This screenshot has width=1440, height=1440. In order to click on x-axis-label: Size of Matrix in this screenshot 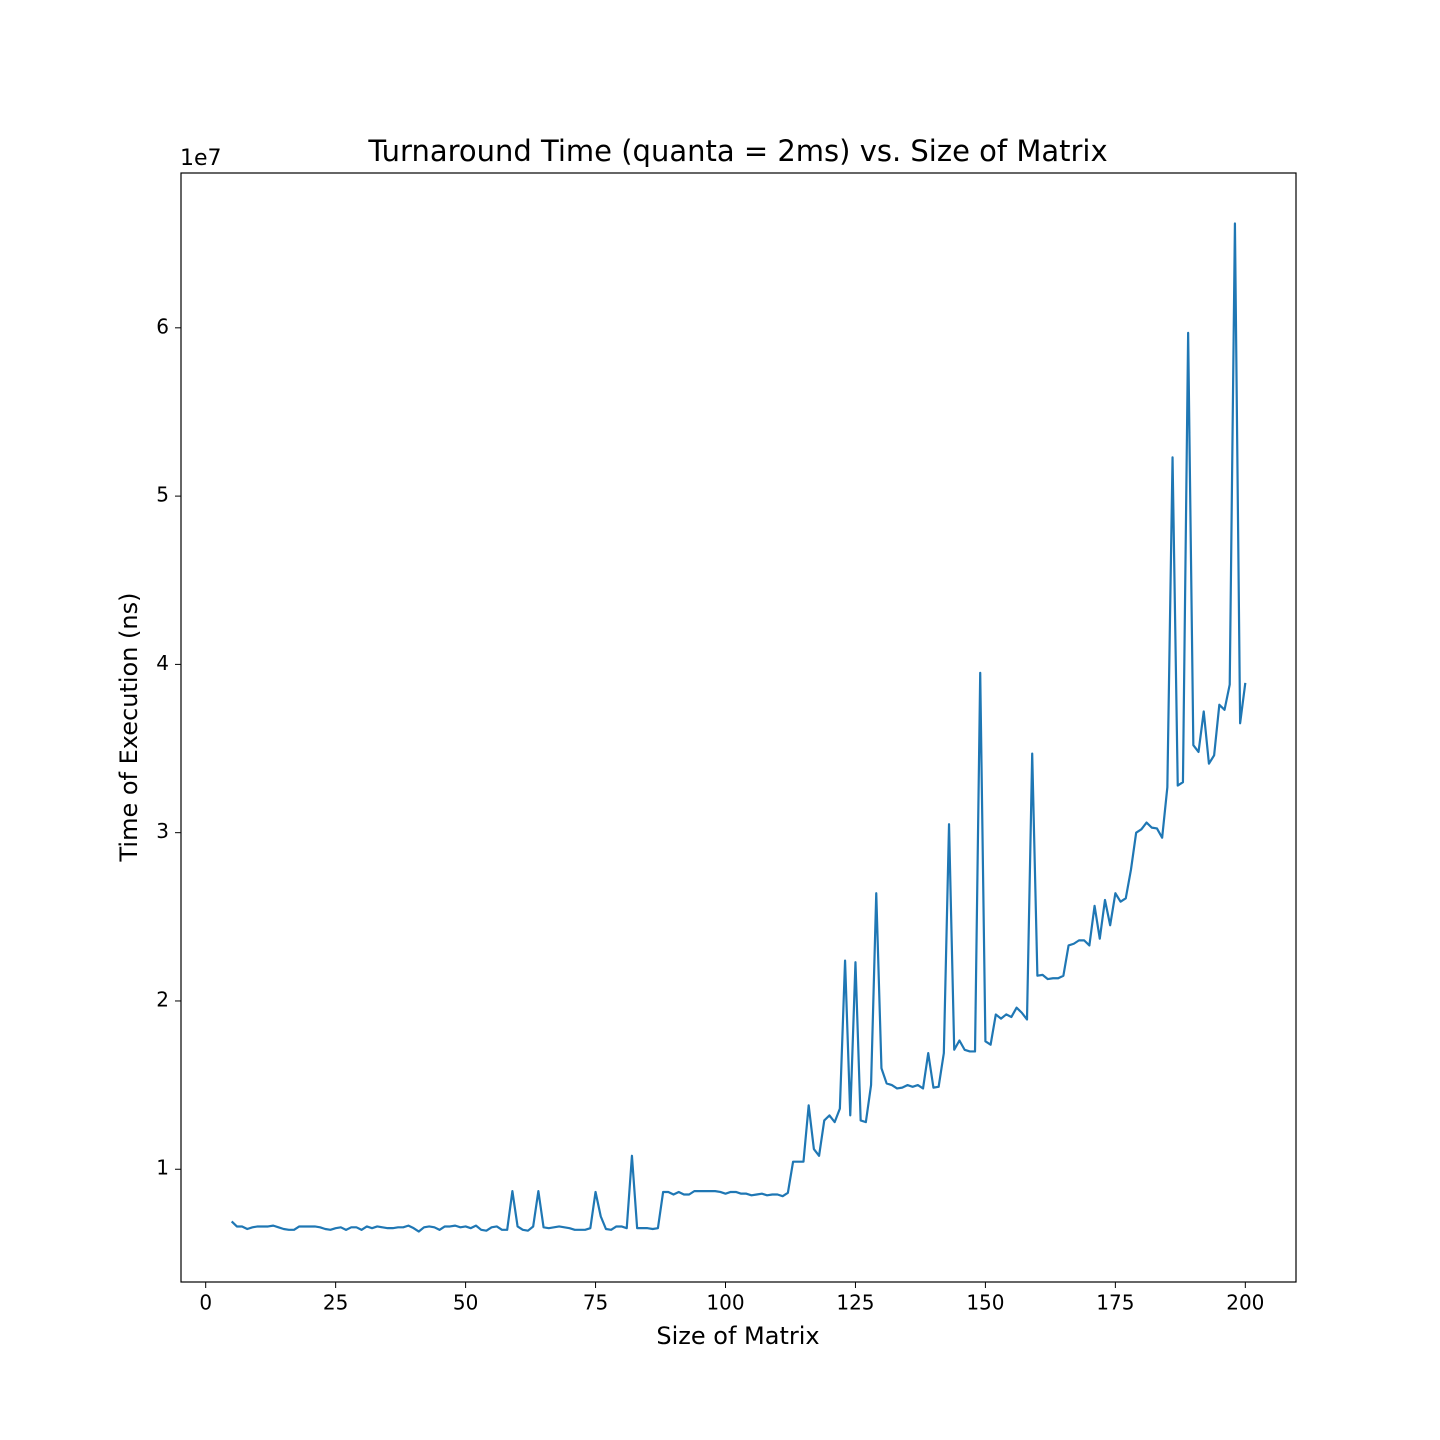, I will do `click(737, 1336)`.